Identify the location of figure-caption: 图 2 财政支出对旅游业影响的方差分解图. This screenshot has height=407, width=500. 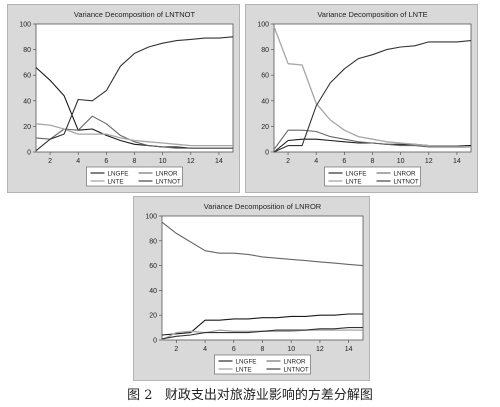
(250, 393).